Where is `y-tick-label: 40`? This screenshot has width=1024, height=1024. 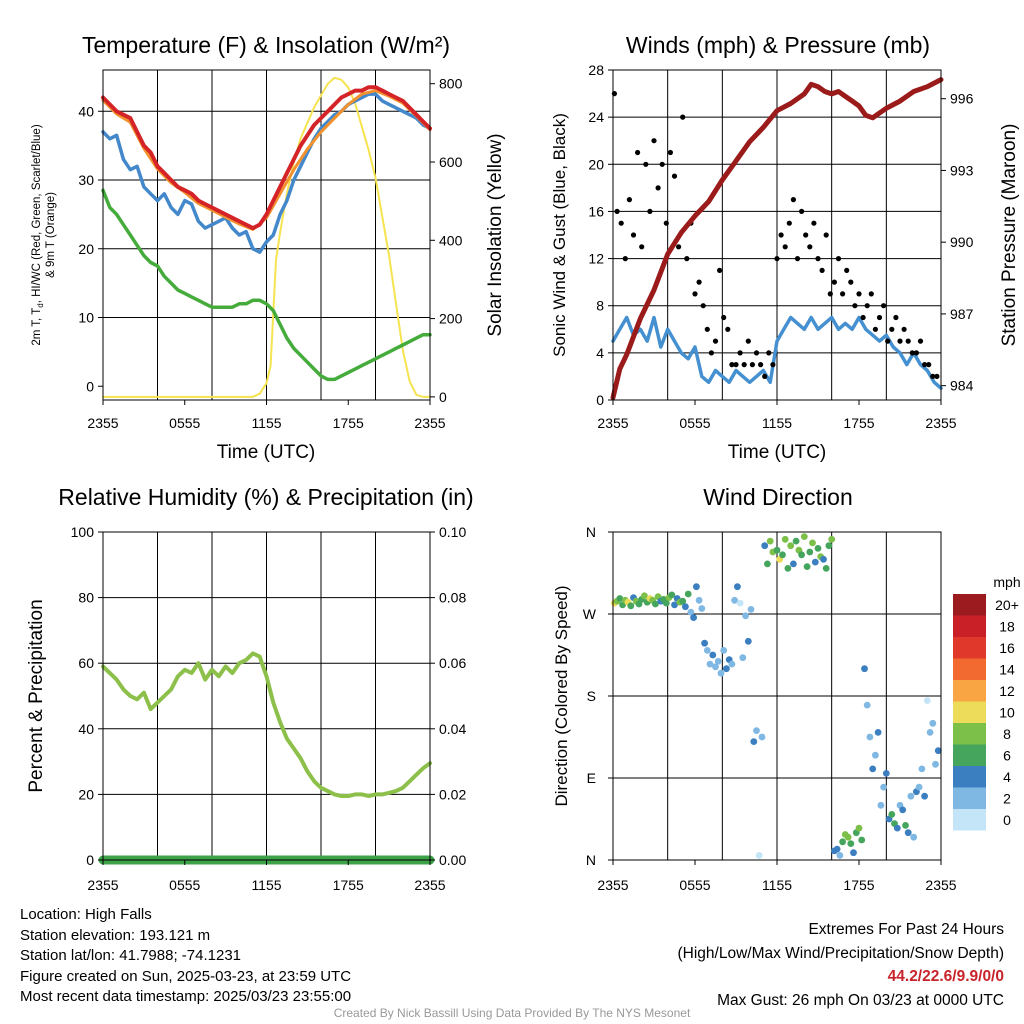 y-tick-label: 40 is located at coordinates (86, 111).